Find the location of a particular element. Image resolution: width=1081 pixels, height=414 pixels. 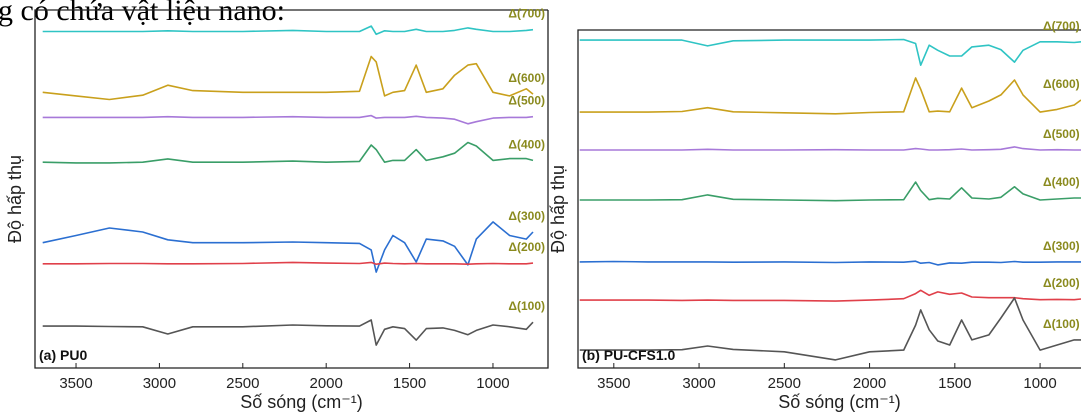

panel-title: (a) PU0 is located at coordinates (63, 355).